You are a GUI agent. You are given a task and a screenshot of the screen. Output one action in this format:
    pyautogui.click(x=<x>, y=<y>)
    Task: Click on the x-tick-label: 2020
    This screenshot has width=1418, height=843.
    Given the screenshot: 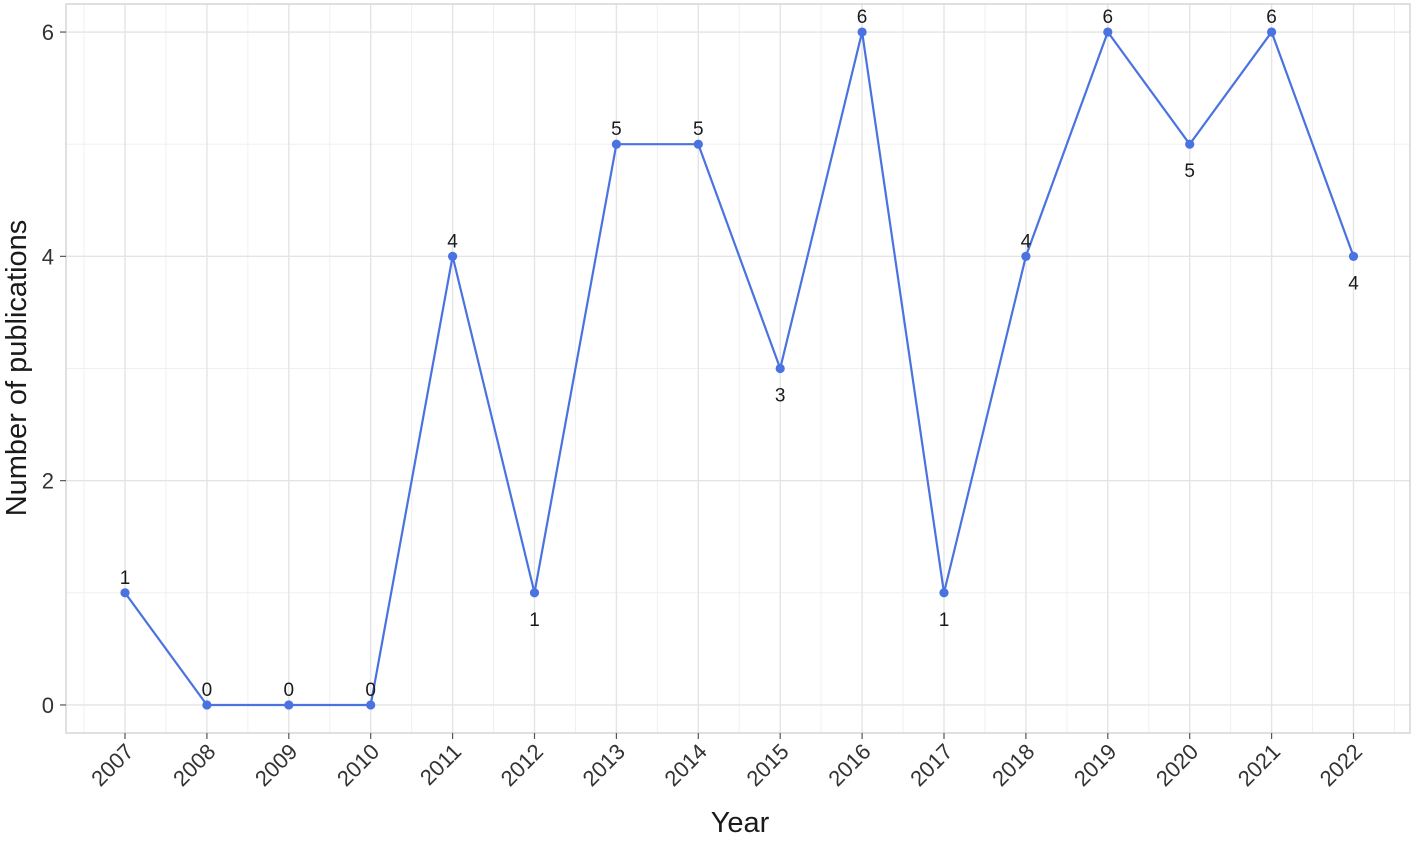 What is the action you would take?
    pyautogui.click(x=1177, y=765)
    